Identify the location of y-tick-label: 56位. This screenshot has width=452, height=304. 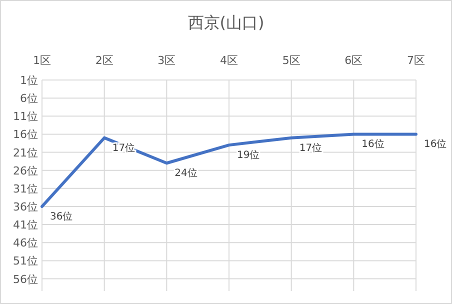
(25, 279).